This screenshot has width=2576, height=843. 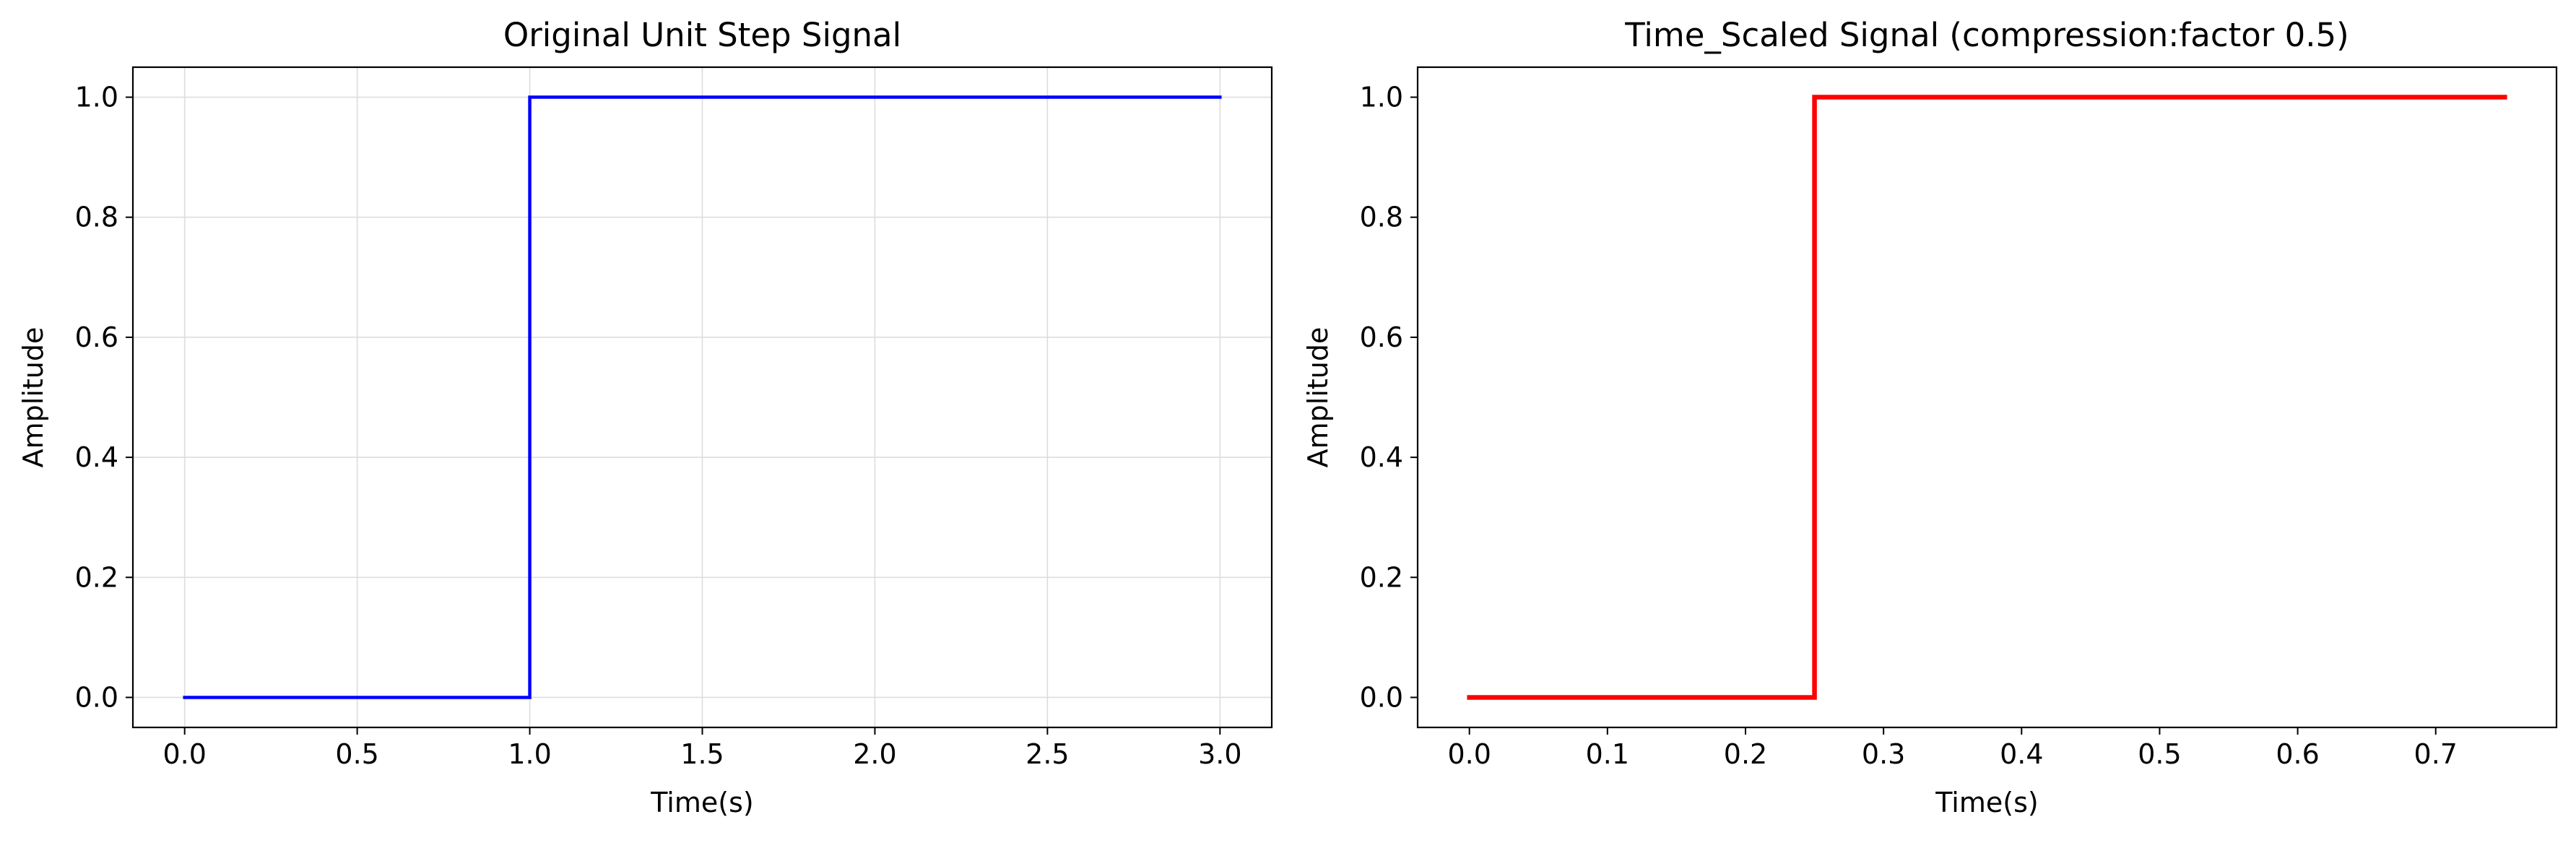 What do you see at coordinates (1986, 803) in the screenshot?
I see `right-chart-x-axis-label: Time(s)` at bounding box center [1986, 803].